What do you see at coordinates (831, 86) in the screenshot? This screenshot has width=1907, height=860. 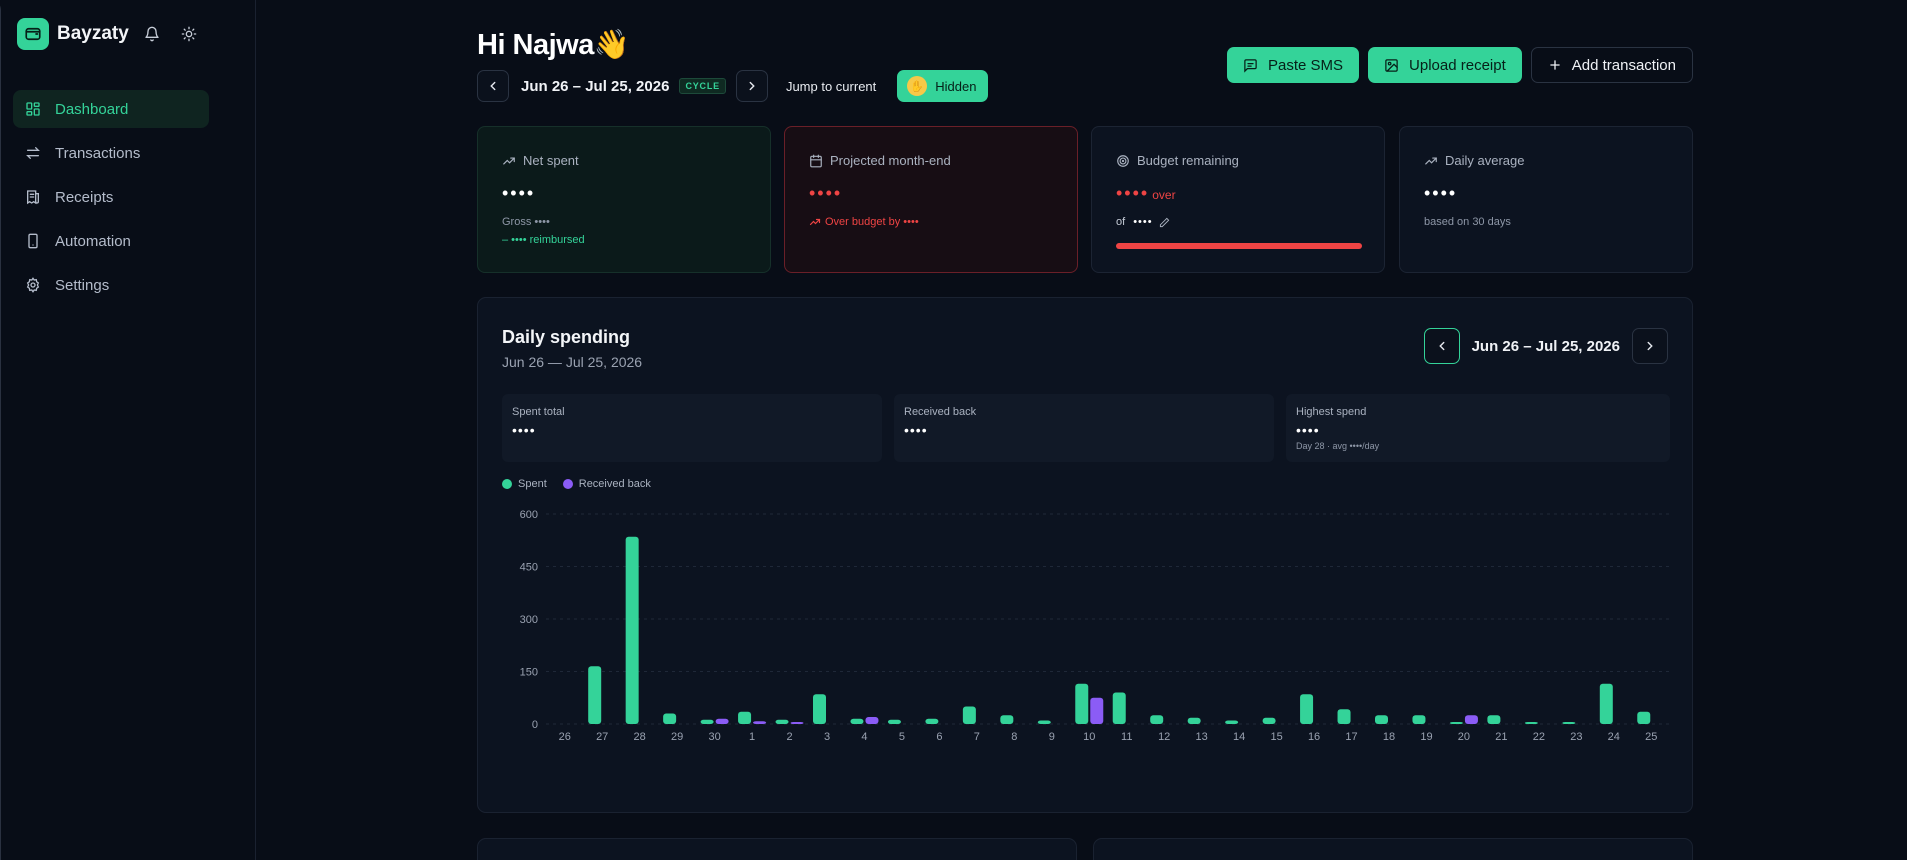 I see `jump-to-current-button: Jump to current` at bounding box center [831, 86].